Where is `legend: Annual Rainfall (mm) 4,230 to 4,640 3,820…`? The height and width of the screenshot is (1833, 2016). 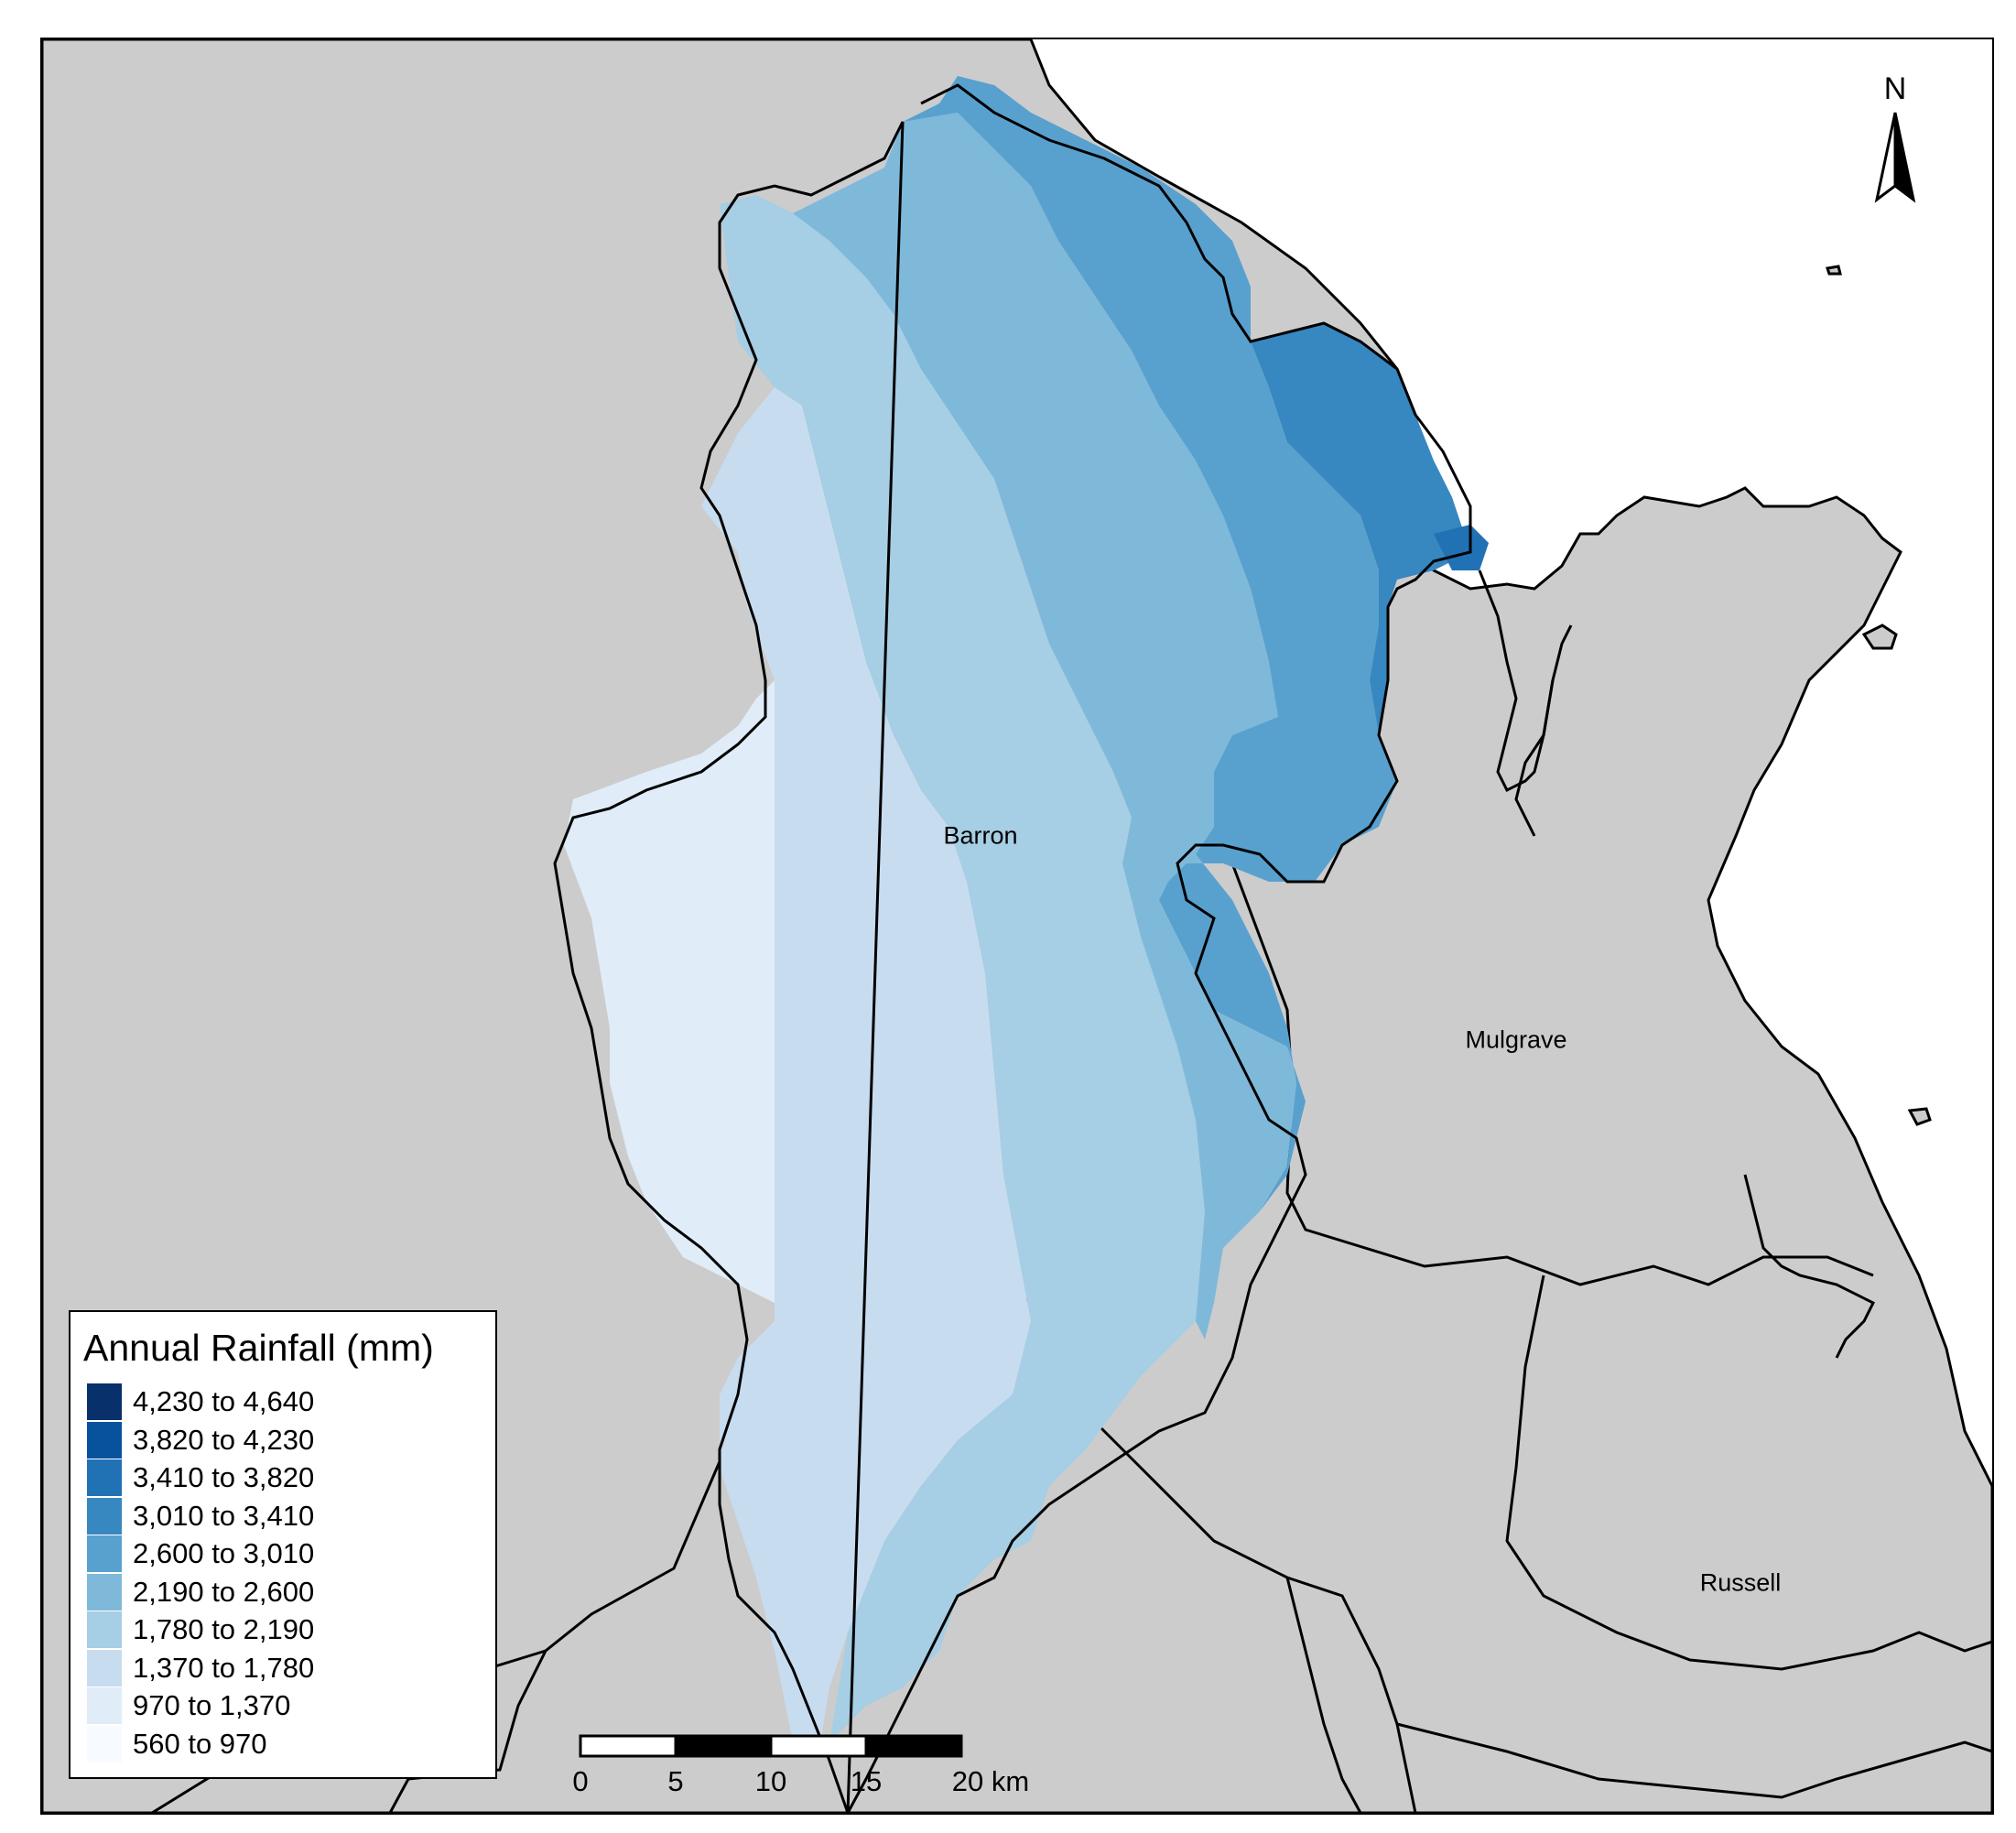
legend: Annual Rainfall (mm) 4,230 to 4,640 3,820… is located at coordinates (283, 1545).